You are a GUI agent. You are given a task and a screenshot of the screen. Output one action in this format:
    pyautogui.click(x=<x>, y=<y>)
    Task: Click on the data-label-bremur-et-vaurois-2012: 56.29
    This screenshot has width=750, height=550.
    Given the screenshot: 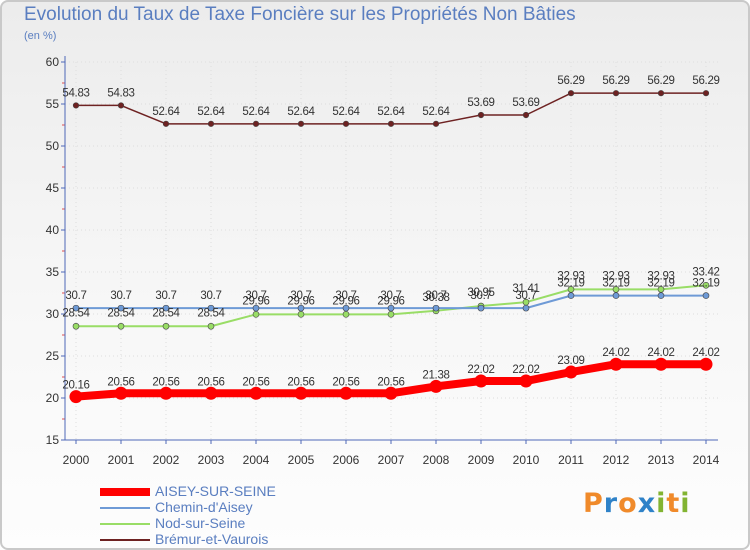 What is the action you would take?
    pyautogui.click(x=615, y=81)
    